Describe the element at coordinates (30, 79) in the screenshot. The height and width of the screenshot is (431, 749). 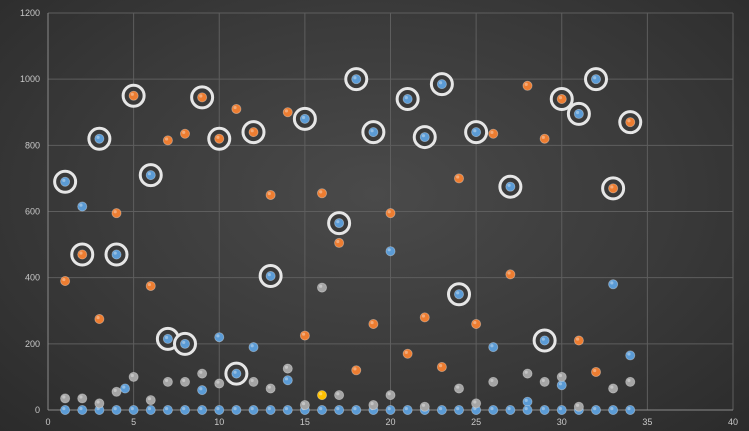
I see `y-tick-label: 1000` at that location.